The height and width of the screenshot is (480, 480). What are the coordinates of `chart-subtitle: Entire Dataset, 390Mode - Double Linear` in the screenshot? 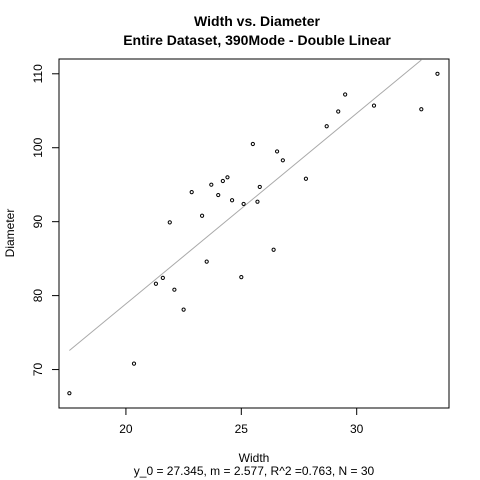 It's located at (257, 40).